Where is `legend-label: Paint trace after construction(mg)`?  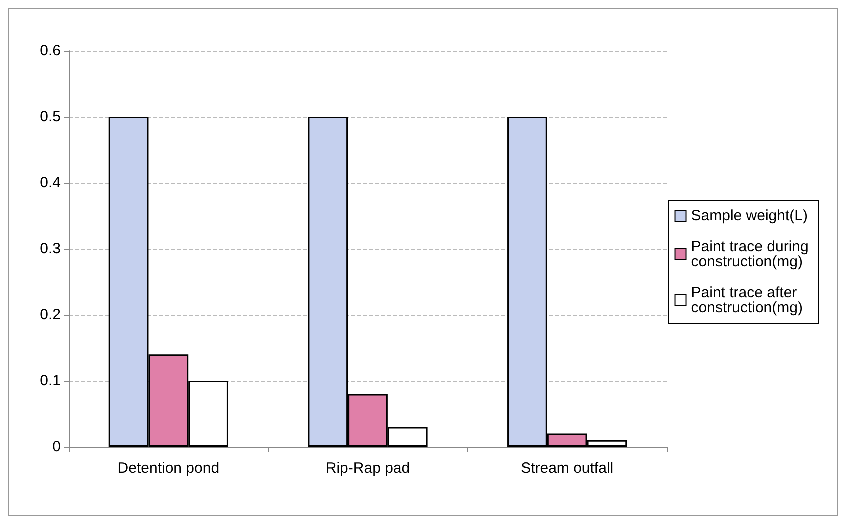
legend-label: Paint trace after construction(mg) is located at coordinates (747, 300).